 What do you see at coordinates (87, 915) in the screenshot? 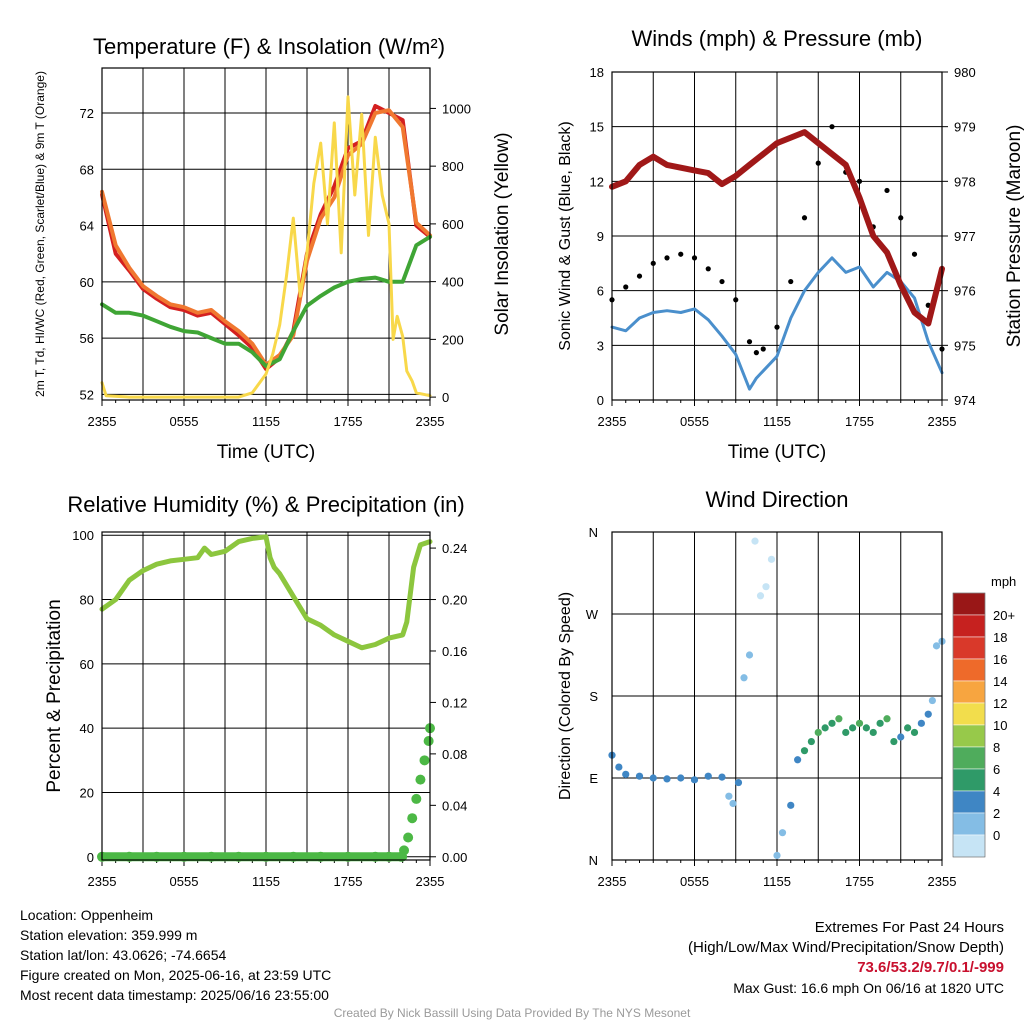
I see `location-text: Location: Oppenheim` at bounding box center [87, 915].